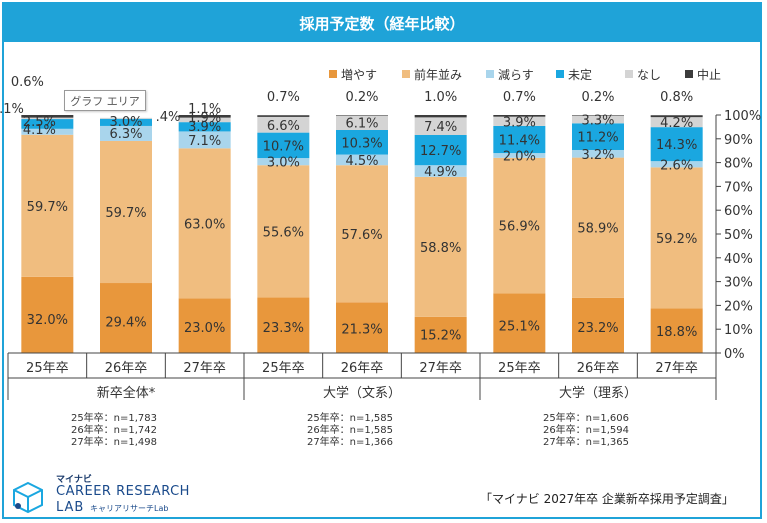 The height and width of the screenshot is (523, 767). What do you see at coordinates (47, 368) in the screenshot?
I see `x-tick-label: 25年卒` at bounding box center [47, 368].